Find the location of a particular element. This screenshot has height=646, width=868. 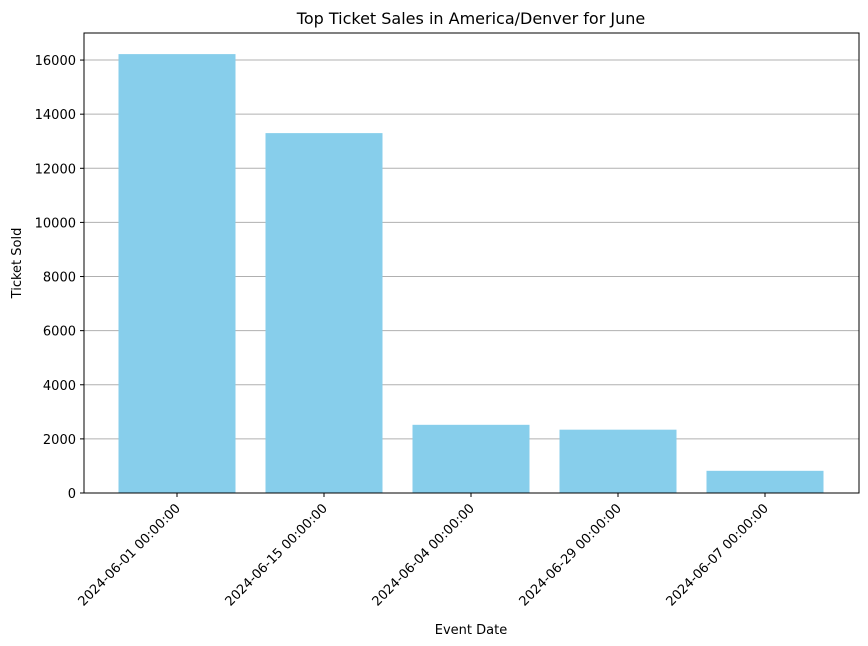

y-tick-label: 4000 is located at coordinates (59, 386).